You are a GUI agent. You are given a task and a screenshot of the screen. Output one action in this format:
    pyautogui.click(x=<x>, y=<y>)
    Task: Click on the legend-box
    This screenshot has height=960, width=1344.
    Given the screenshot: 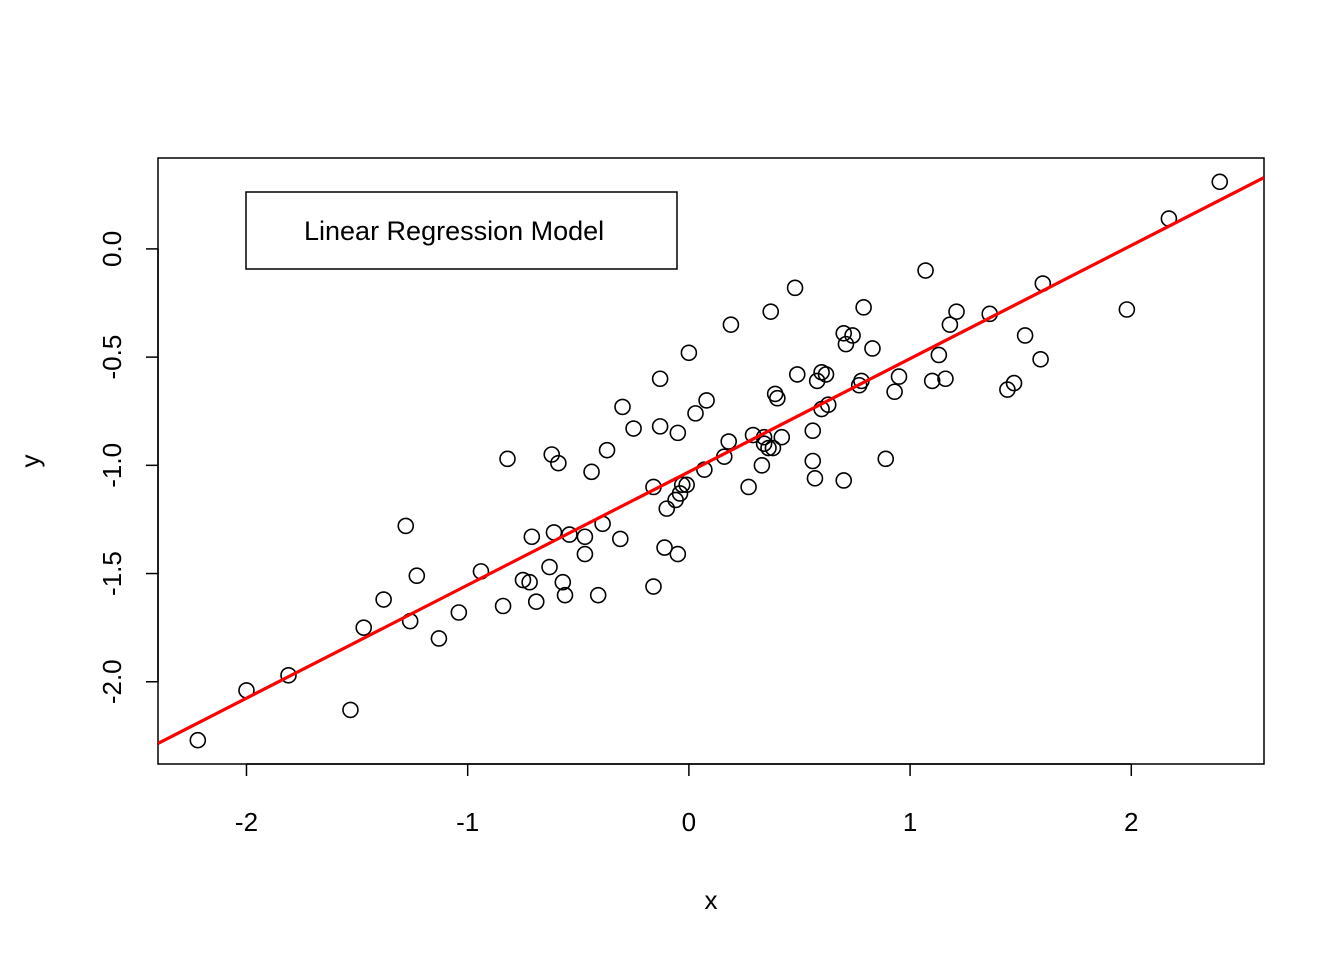 What is the action you would take?
    pyautogui.click(x=461, y=230)
    